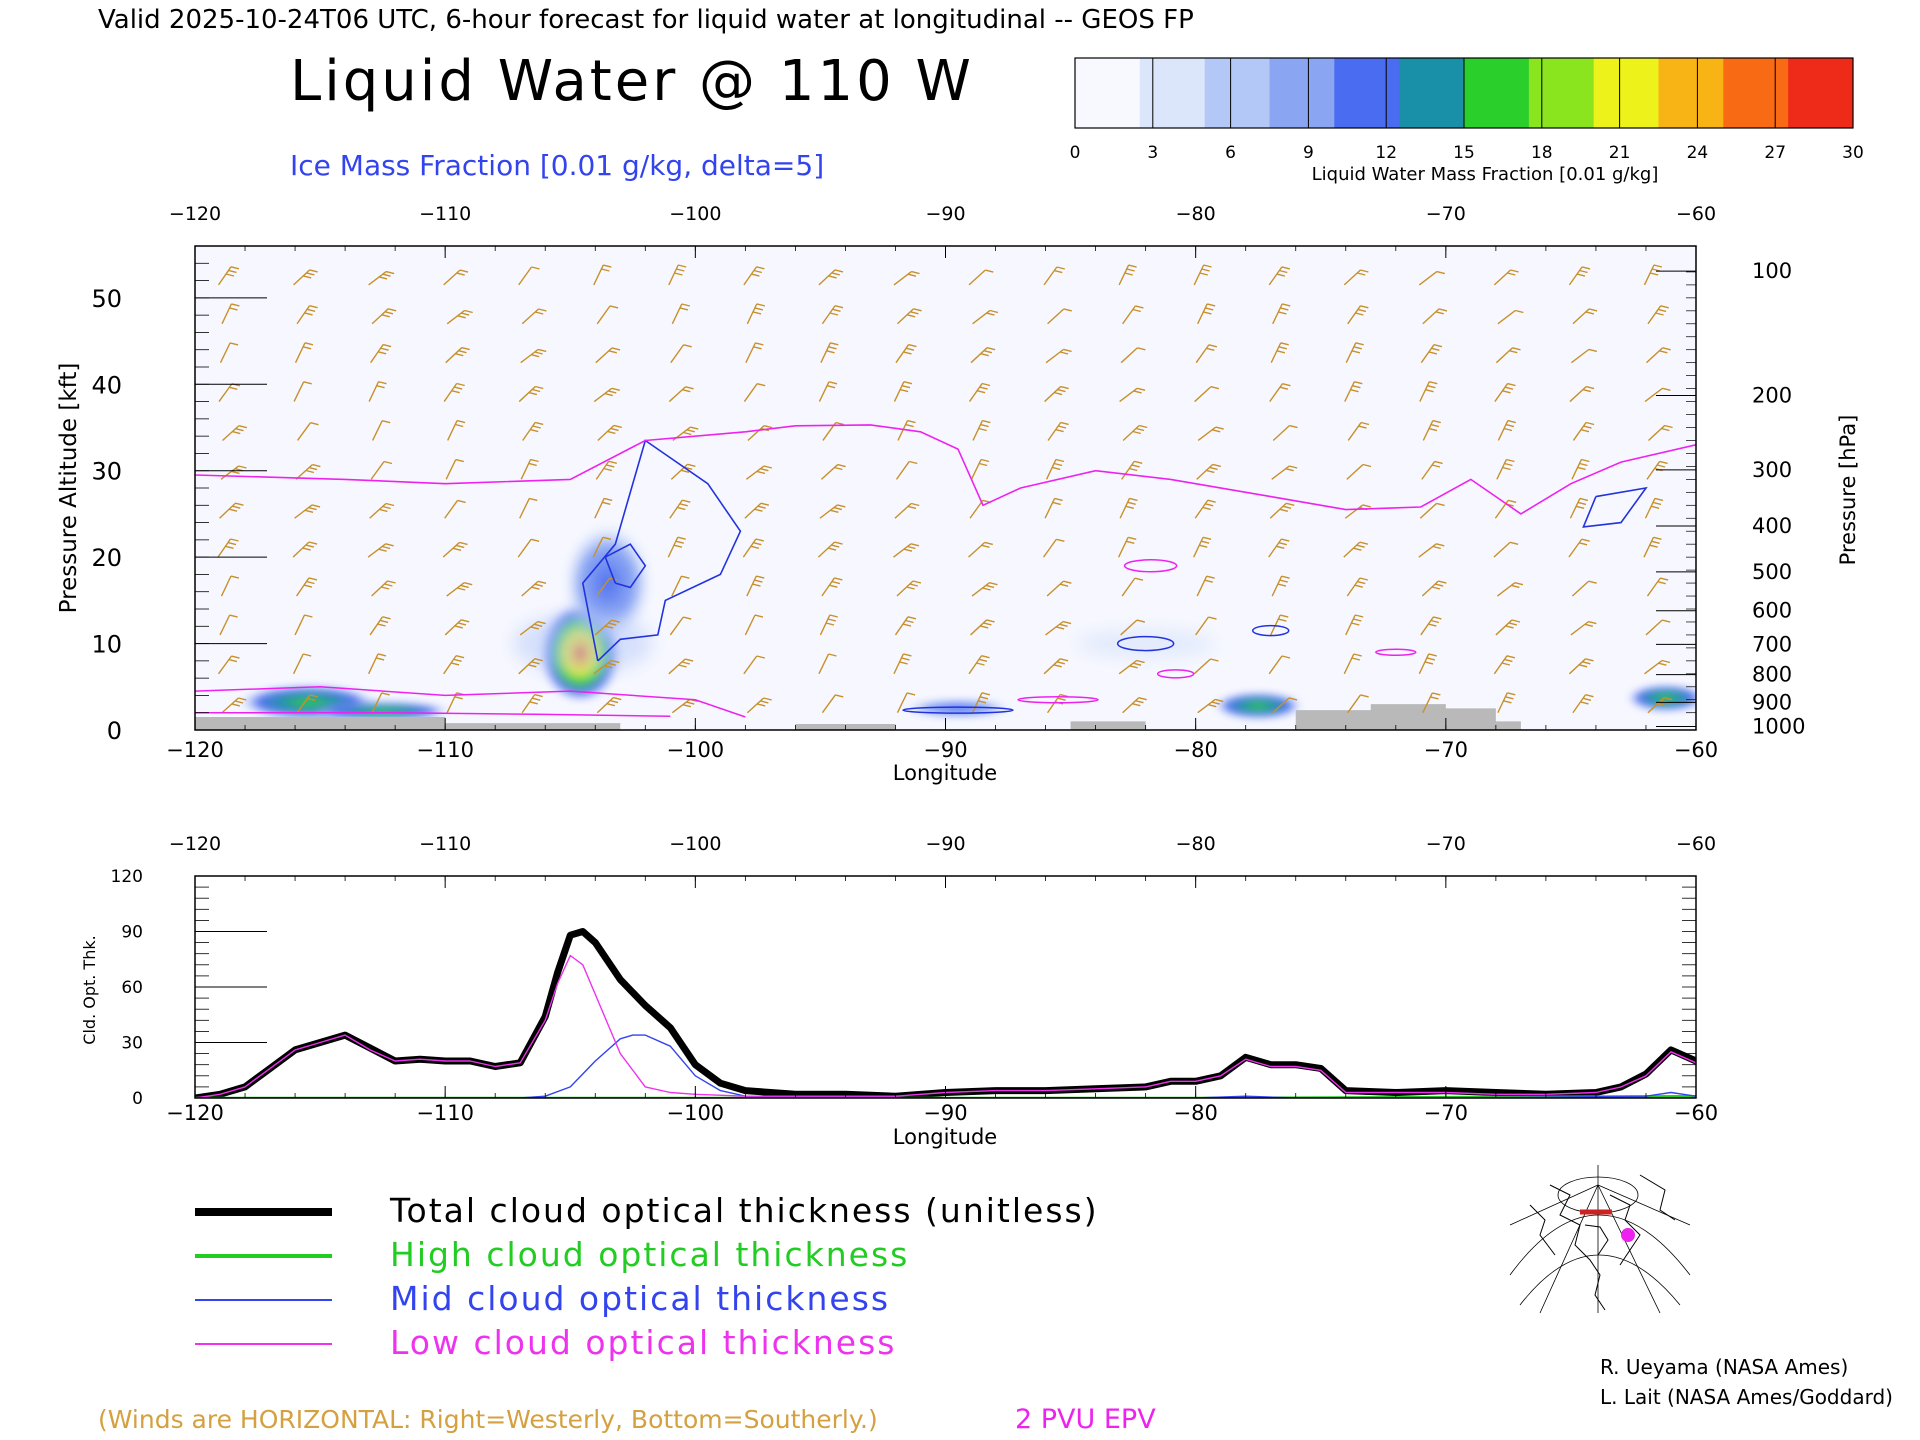 Image resolution: width=1920 pixels, height=1440 pixels. I want to click on colorbar-tick-label: 18, so click(1542, 153).